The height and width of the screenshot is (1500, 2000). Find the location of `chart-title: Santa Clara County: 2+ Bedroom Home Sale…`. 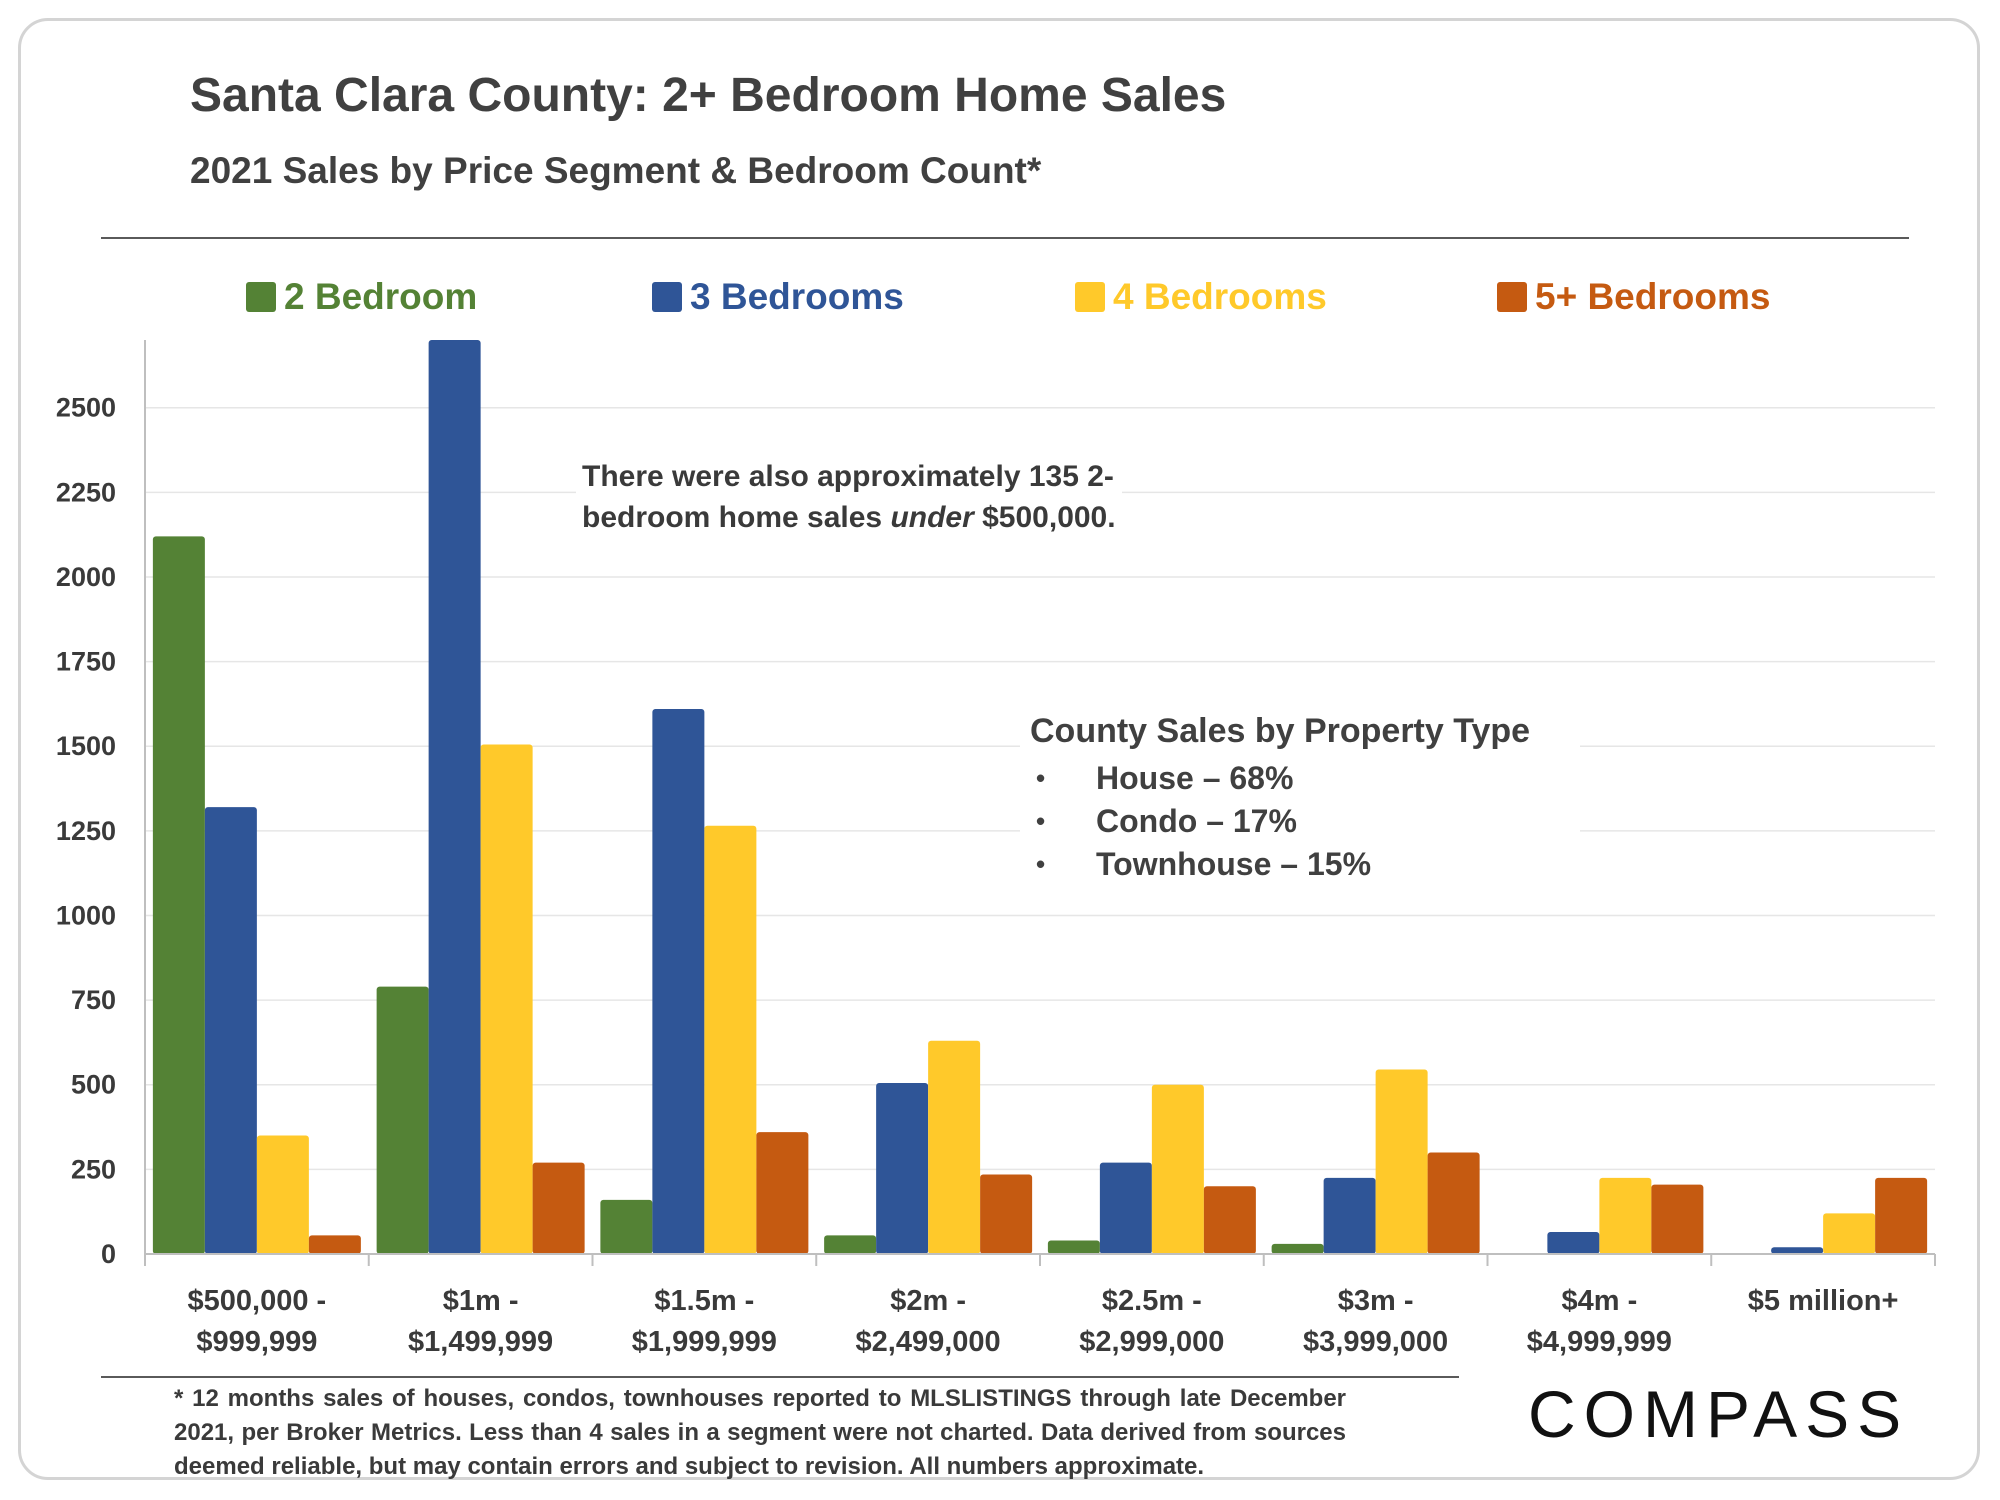

chart-title: Santa Clara County: 2+ Bedroom Home Sale… is located at coordinates (708, 95).